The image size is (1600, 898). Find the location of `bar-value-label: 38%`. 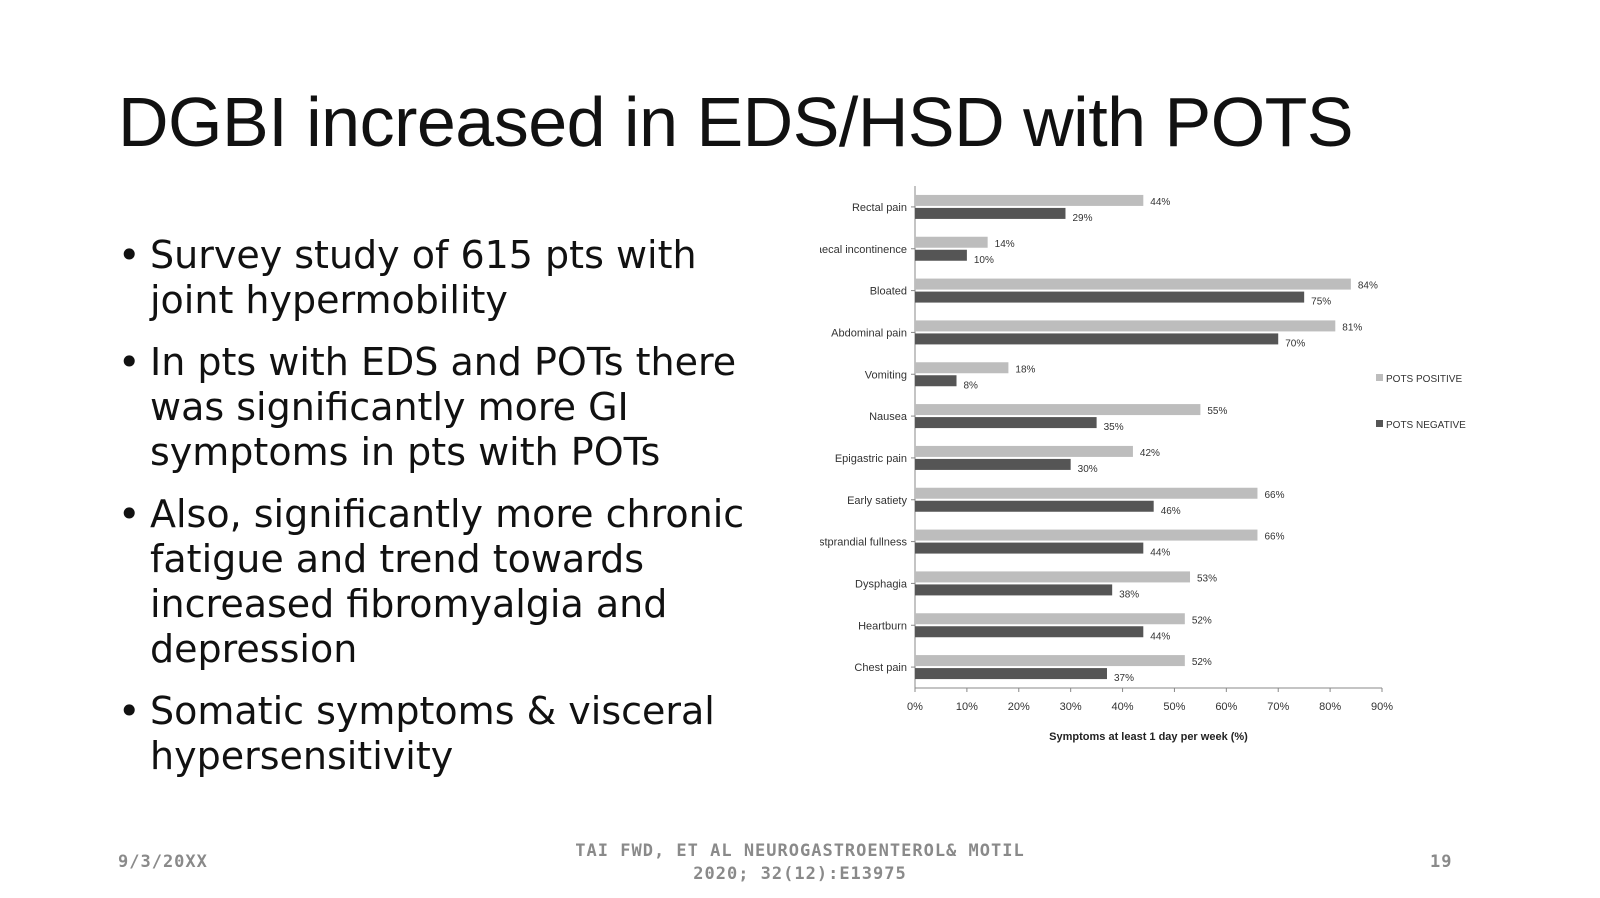

bar-value-label: 38% is located at coordinates (1129, 594).